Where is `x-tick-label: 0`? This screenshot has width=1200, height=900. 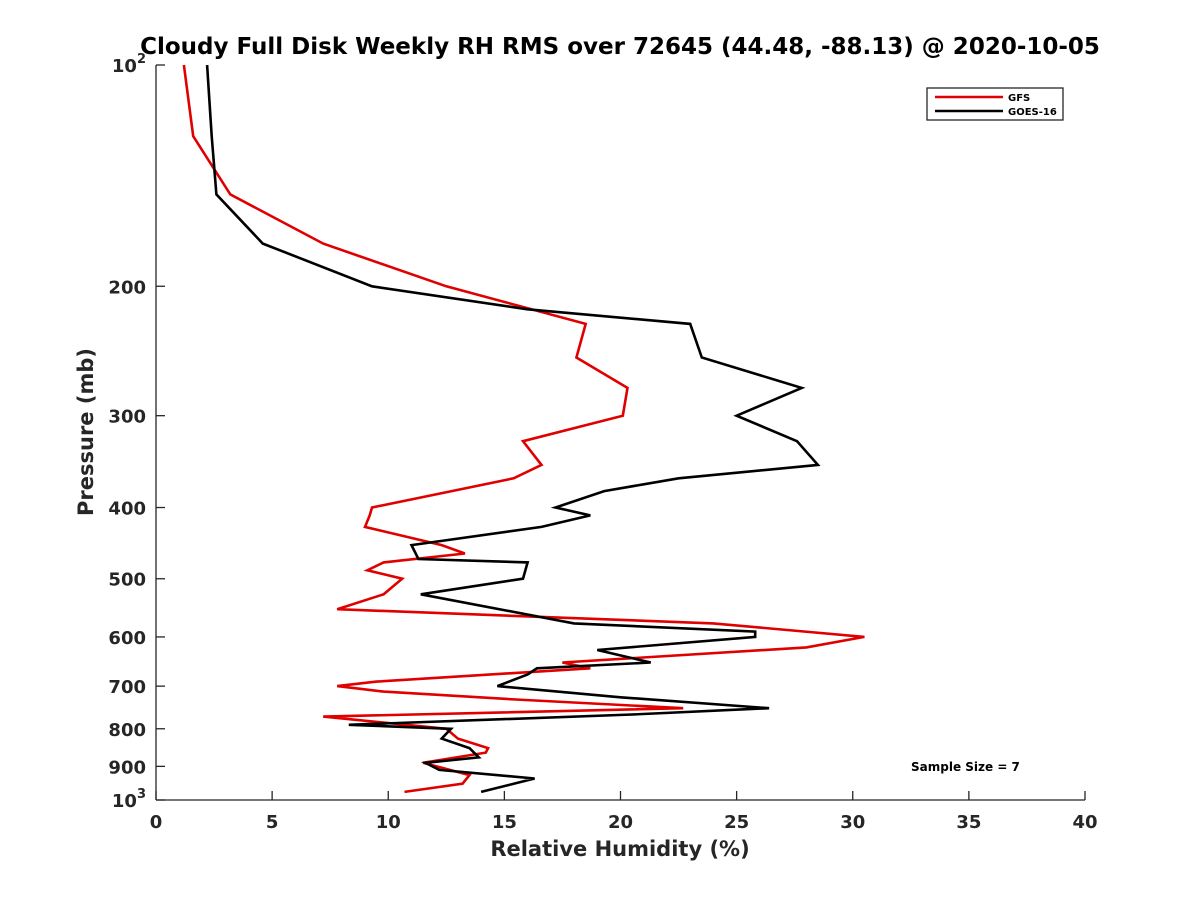 x-tick-label: 0 is located at coordinates (156, 822).